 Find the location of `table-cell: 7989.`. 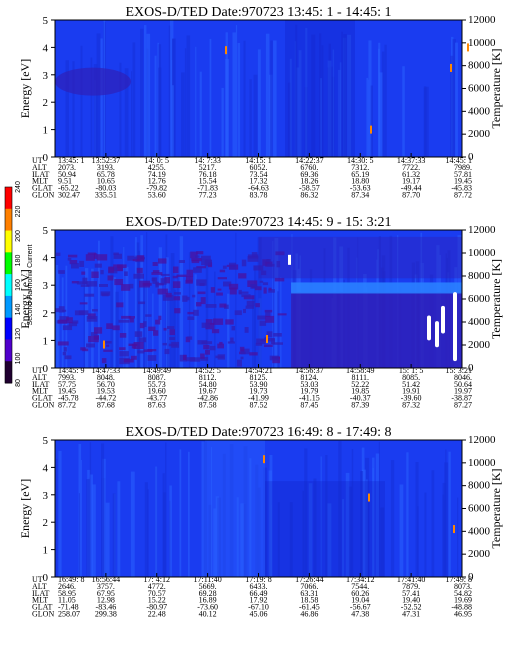

table-cell: 7989. is located at coordinates (463, 167).